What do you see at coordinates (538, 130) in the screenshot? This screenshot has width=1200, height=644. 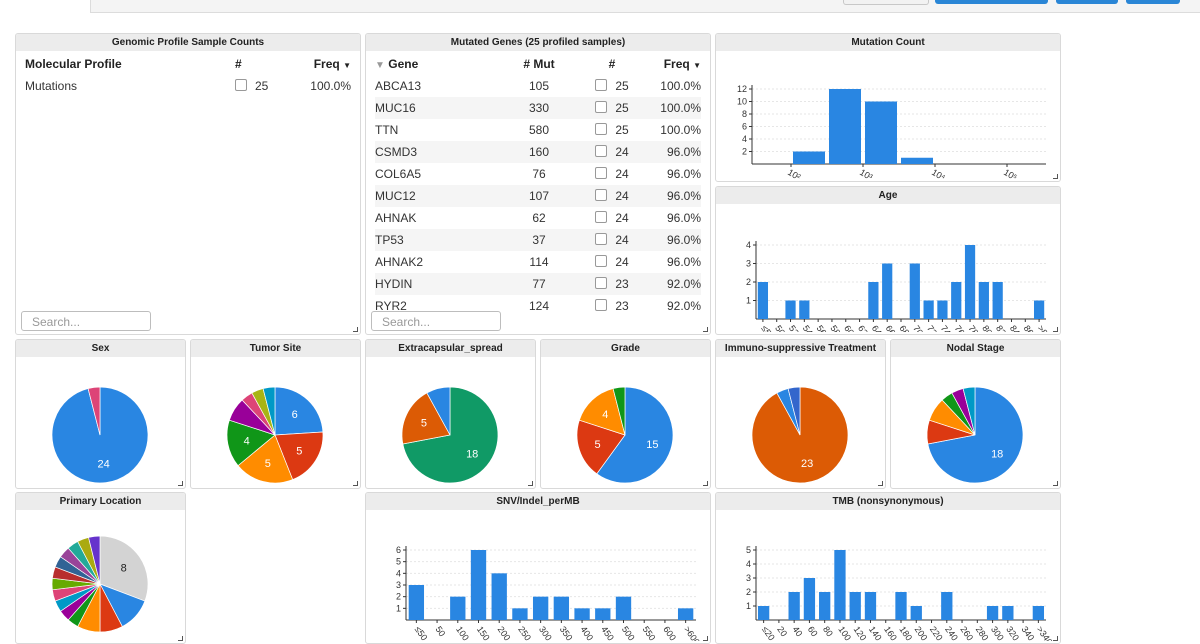 I see `table-row: TTN 580 25 100.0%` at bounding box center [538, 130].